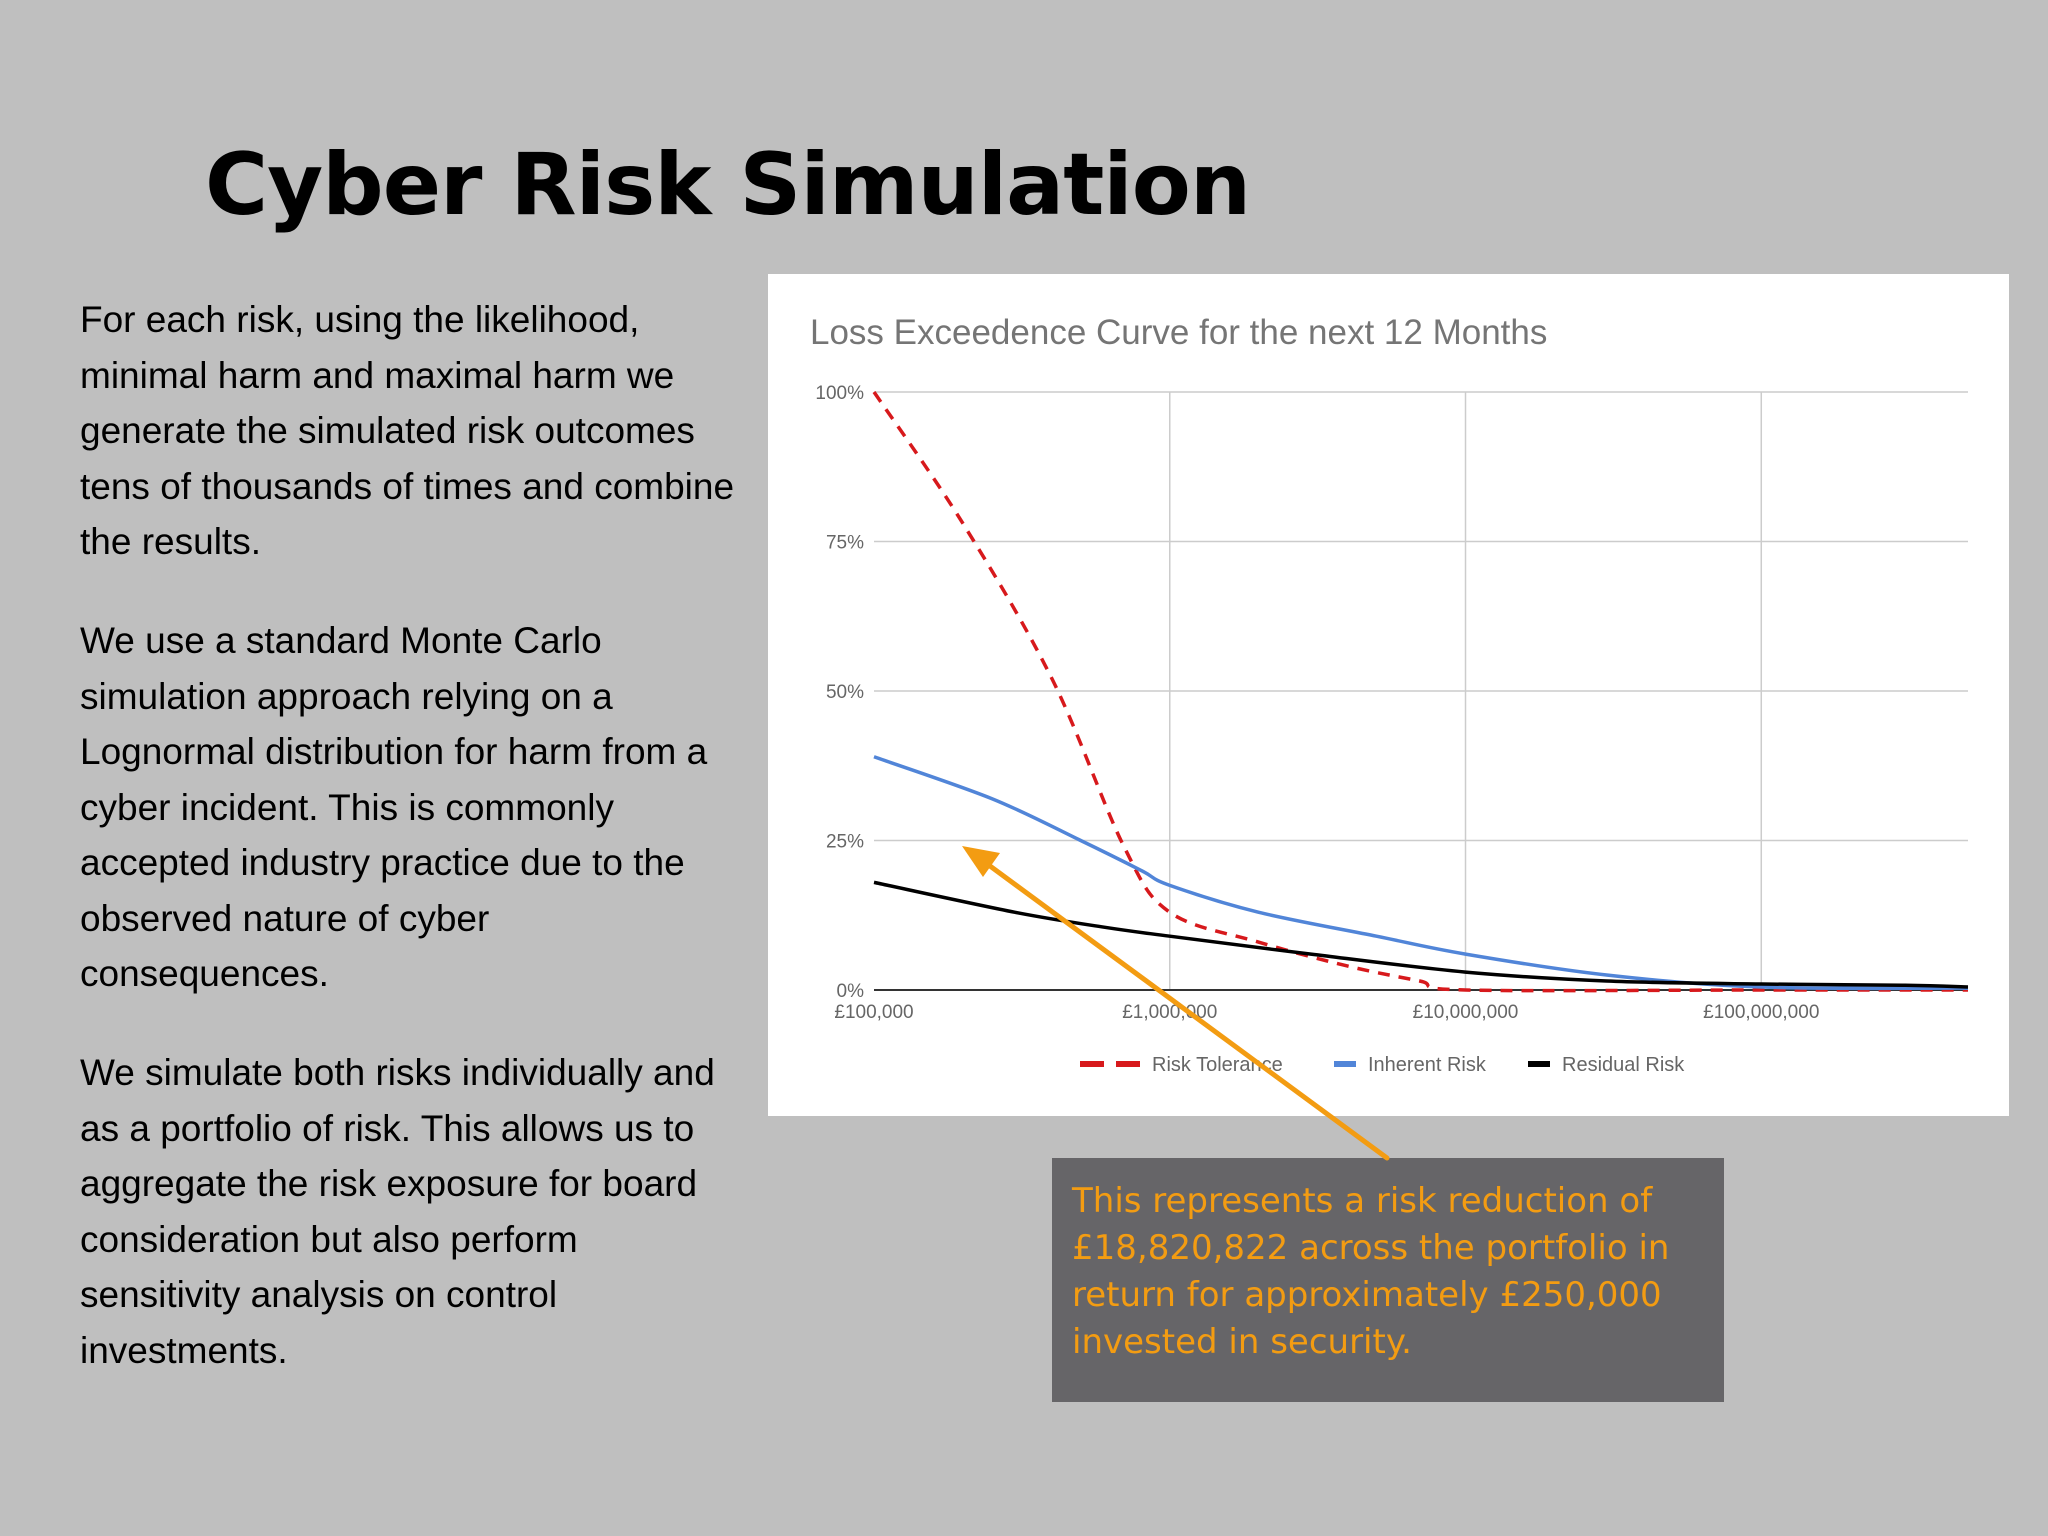 This screenshot has width=2048, height=1536. Describe the element at coordinates (845, 842) in the screenshot. I see `y-tick-label: 25%` at that location.